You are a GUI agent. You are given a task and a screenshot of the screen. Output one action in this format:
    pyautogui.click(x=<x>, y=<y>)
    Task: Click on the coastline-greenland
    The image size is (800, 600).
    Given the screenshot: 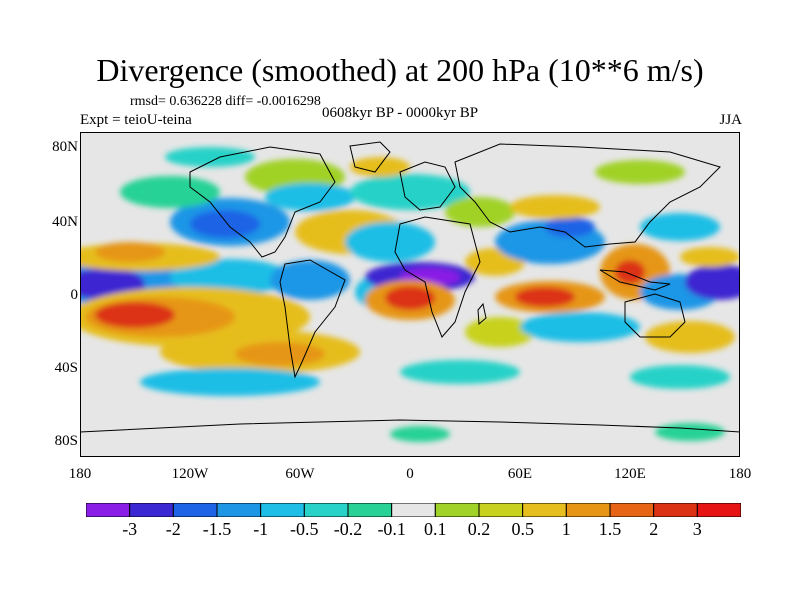 What is the action you would take?
    pyautogui.click(x=370, y=157)
    